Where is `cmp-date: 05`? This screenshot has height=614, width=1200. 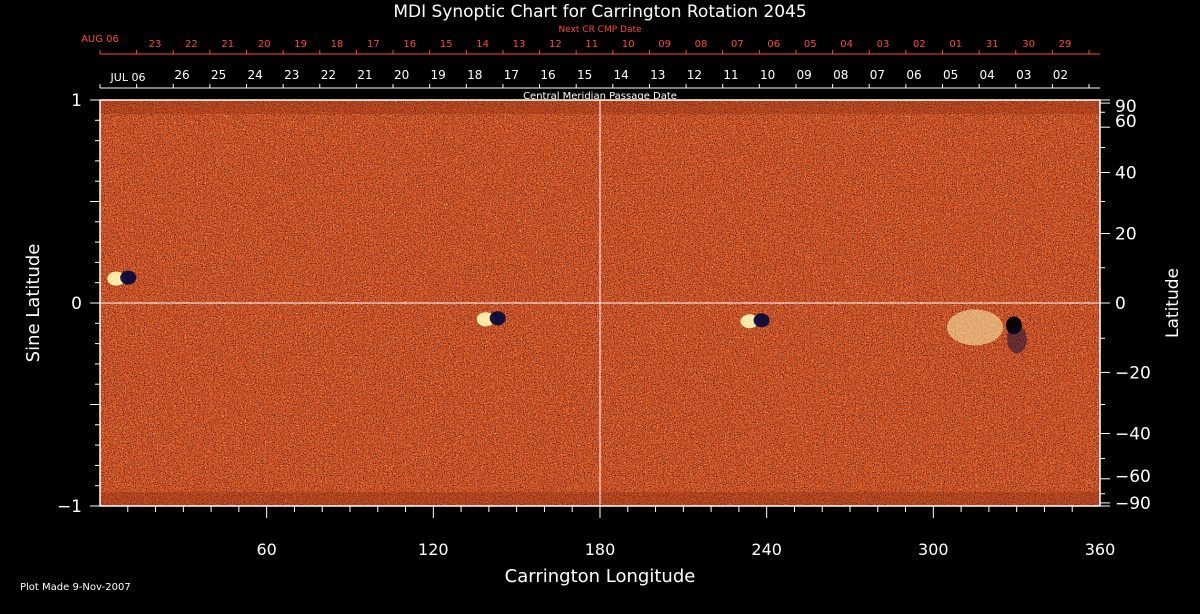
cmp-date: 05 is located at coordinates (950, 75).